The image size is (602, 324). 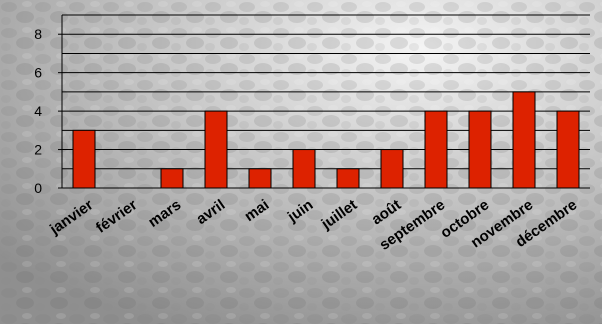 What do you see at coordinates (38, 111) in the screenshot?
I see `y-tick-label: 4` at bounding box center [38, 111].